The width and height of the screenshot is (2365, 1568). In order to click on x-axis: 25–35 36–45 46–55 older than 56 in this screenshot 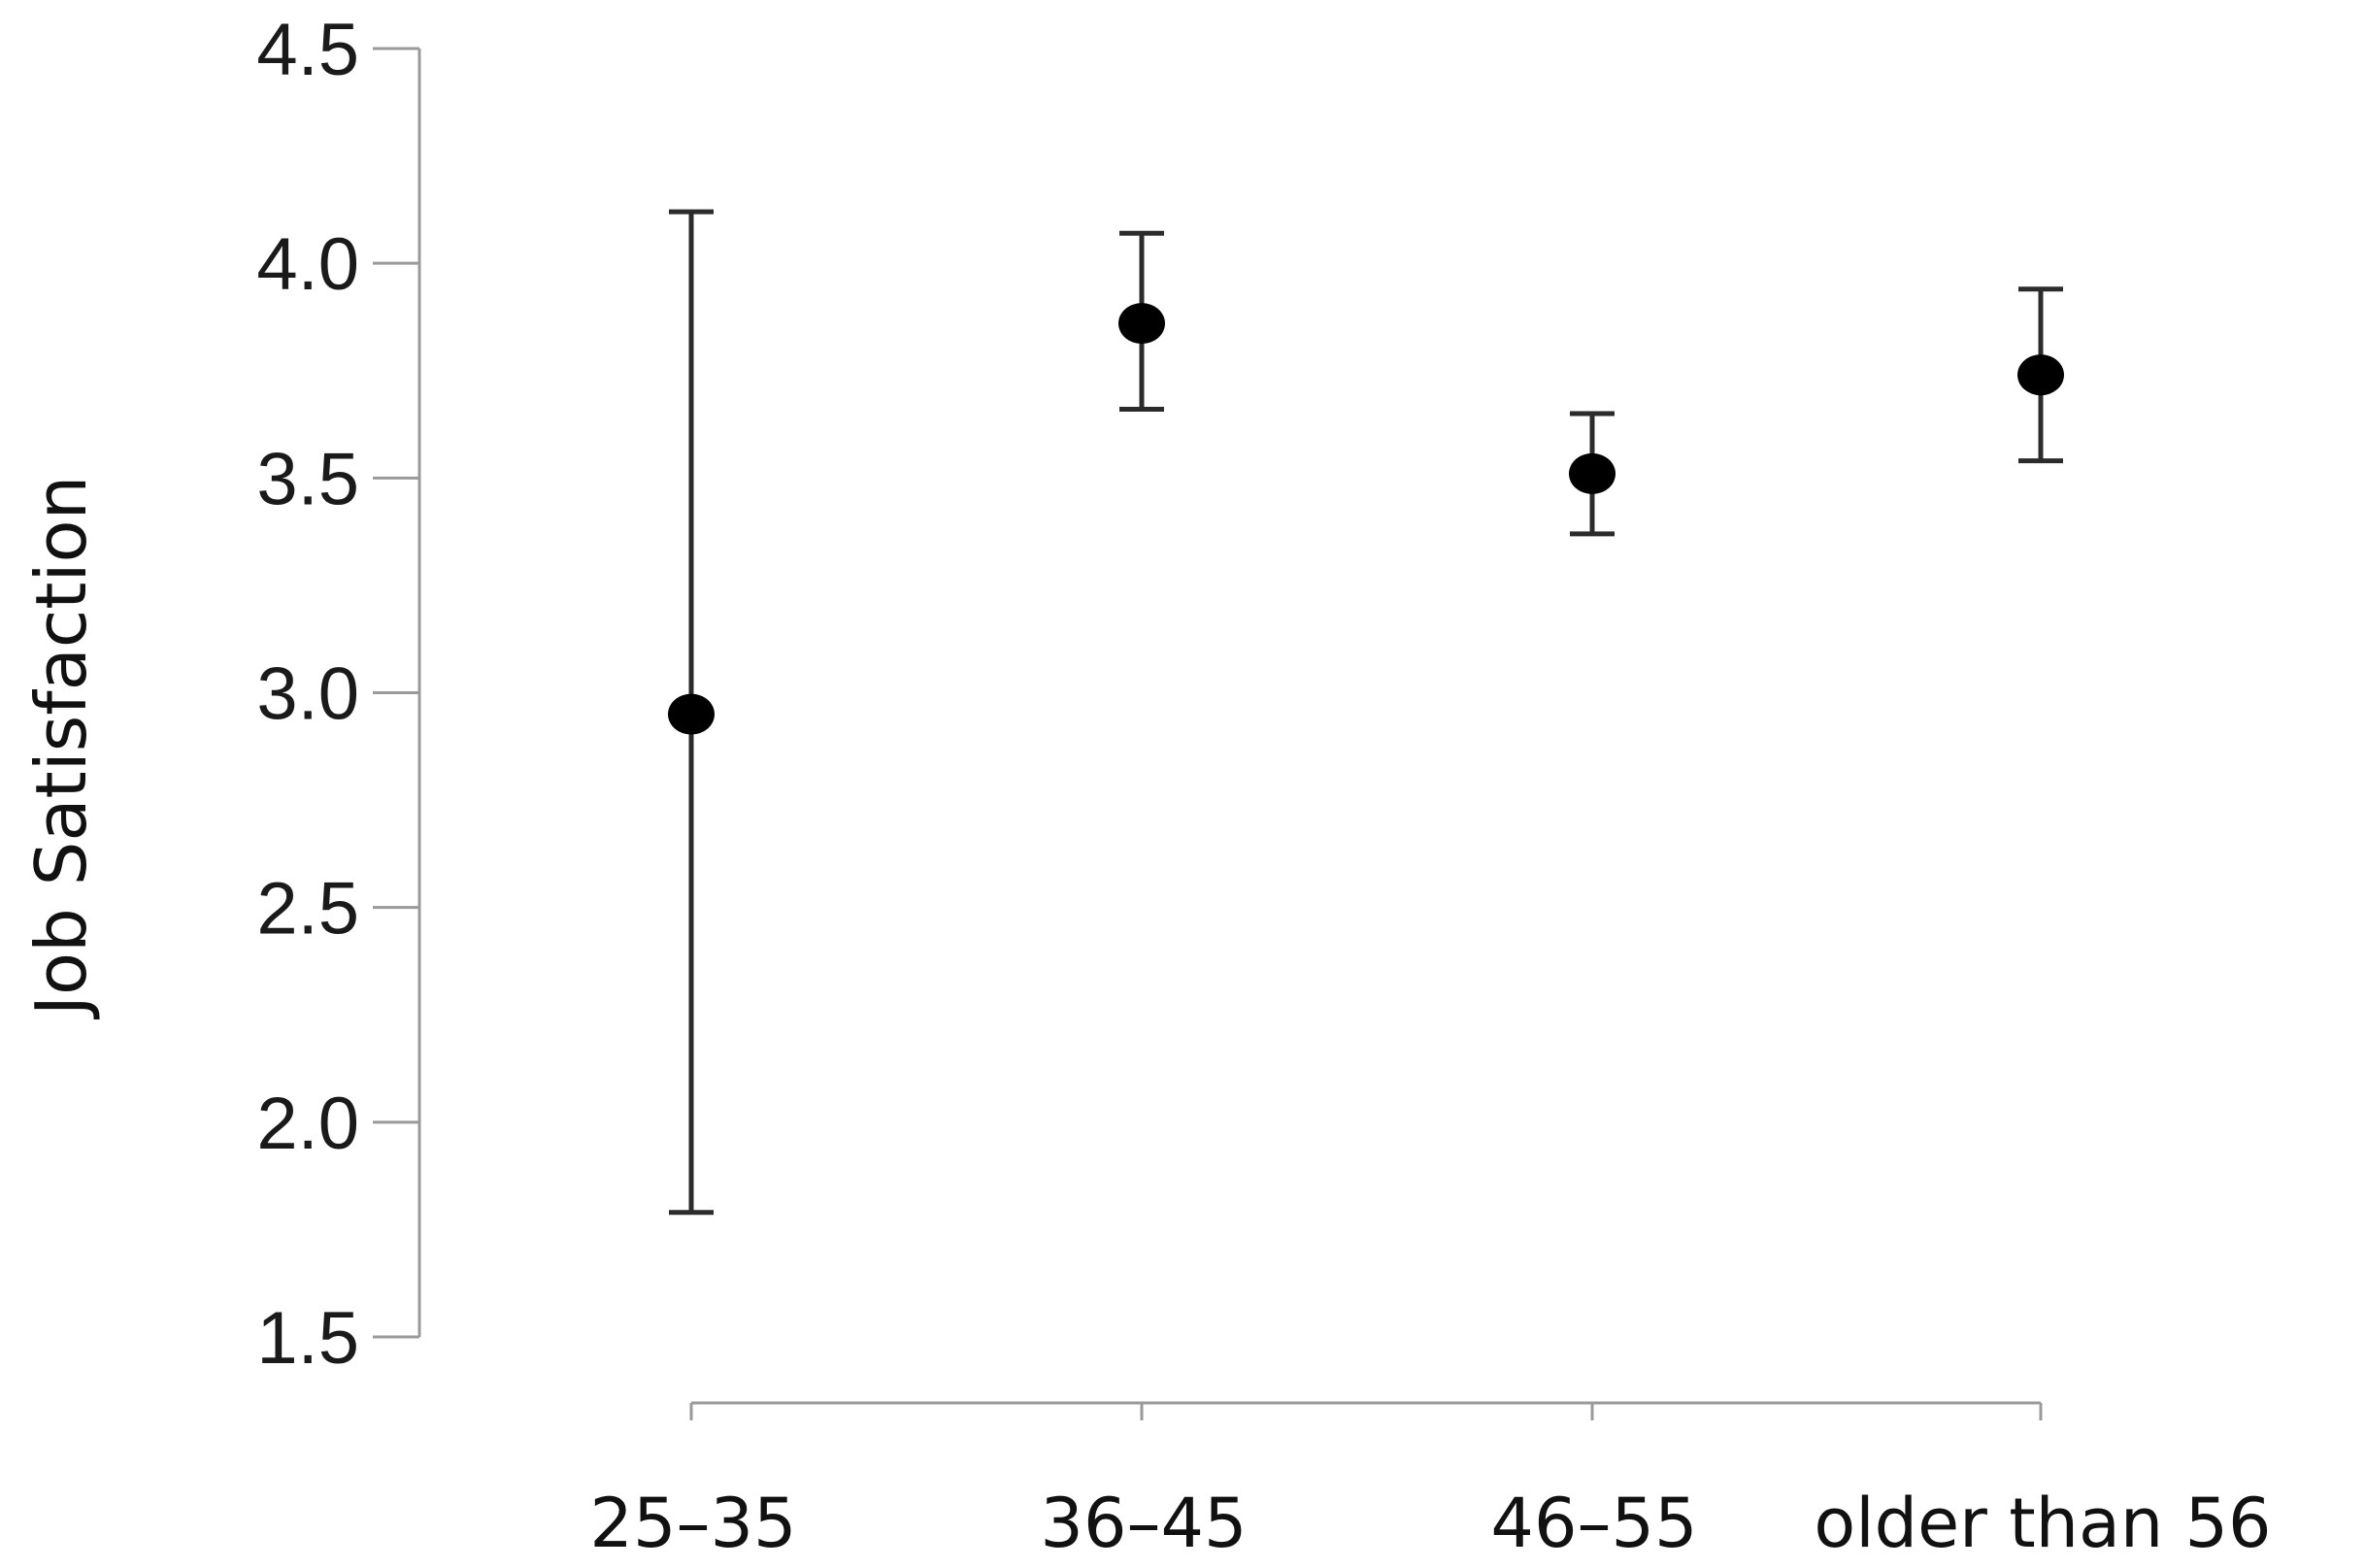, I will do `click(1430, 1482)`.